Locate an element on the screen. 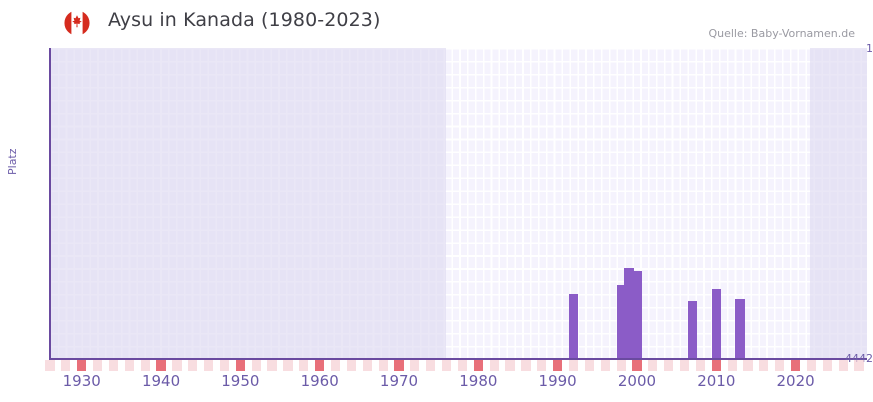 This screenshot has width=873, height=402. x-axis-line is located at coordinates (458, 359).